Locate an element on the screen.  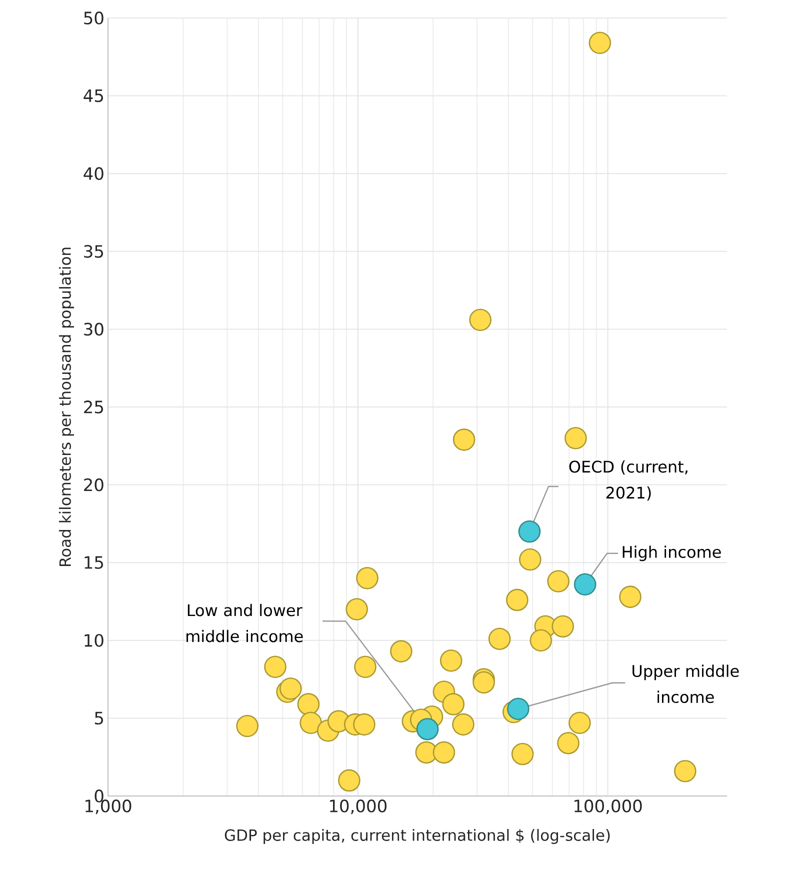
y-tick-label: 40 is located at coordinates (94, 173).